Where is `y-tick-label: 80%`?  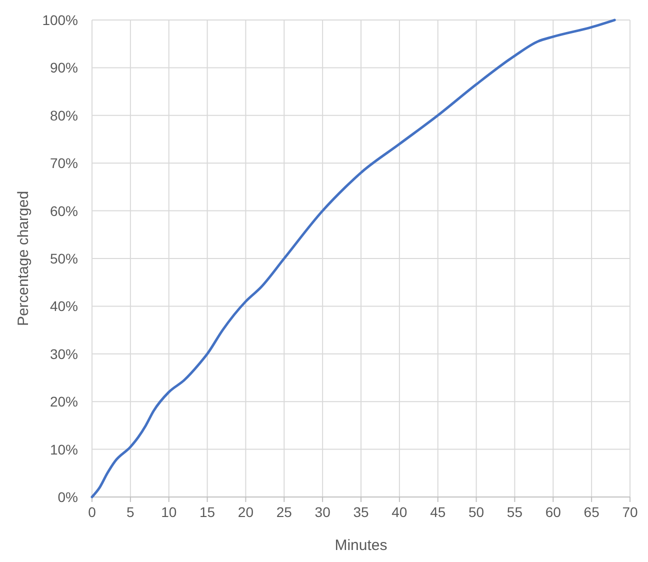
y-tick-label: 80% is located at coordinates (64, 115).